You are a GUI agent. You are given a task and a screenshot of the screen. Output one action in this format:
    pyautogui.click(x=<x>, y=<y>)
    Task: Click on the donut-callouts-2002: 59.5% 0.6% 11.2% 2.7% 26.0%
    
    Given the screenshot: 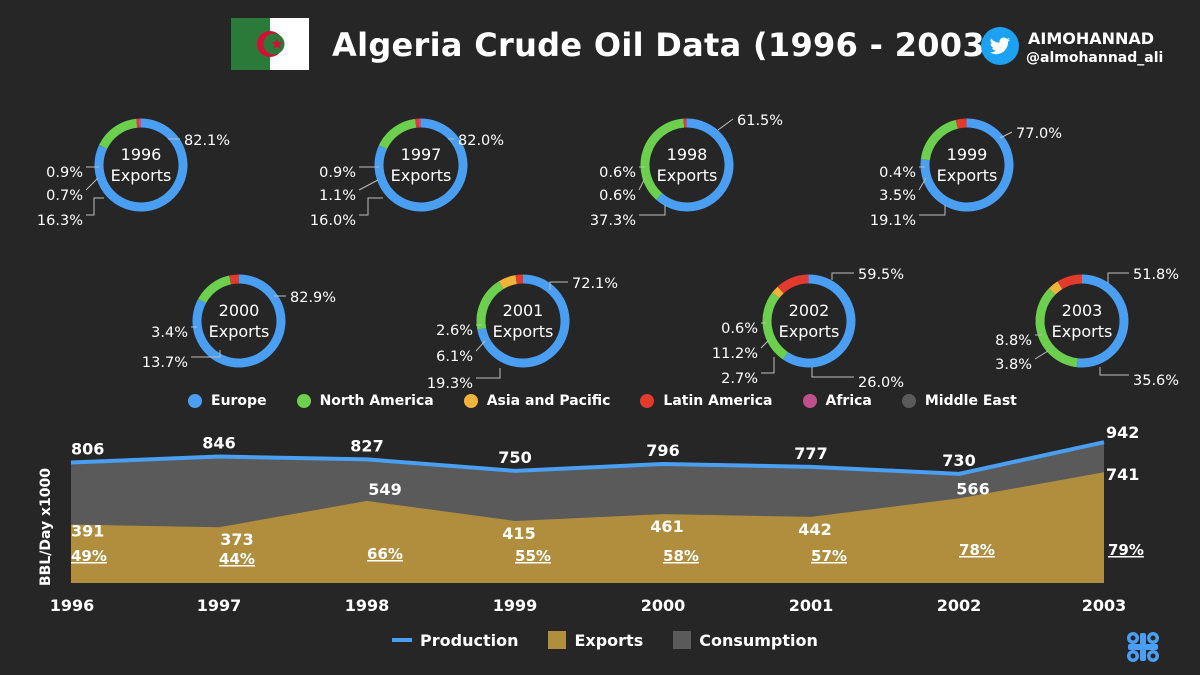 What is the action you would take?
    pyautogui.click(x=808, y=329)
    